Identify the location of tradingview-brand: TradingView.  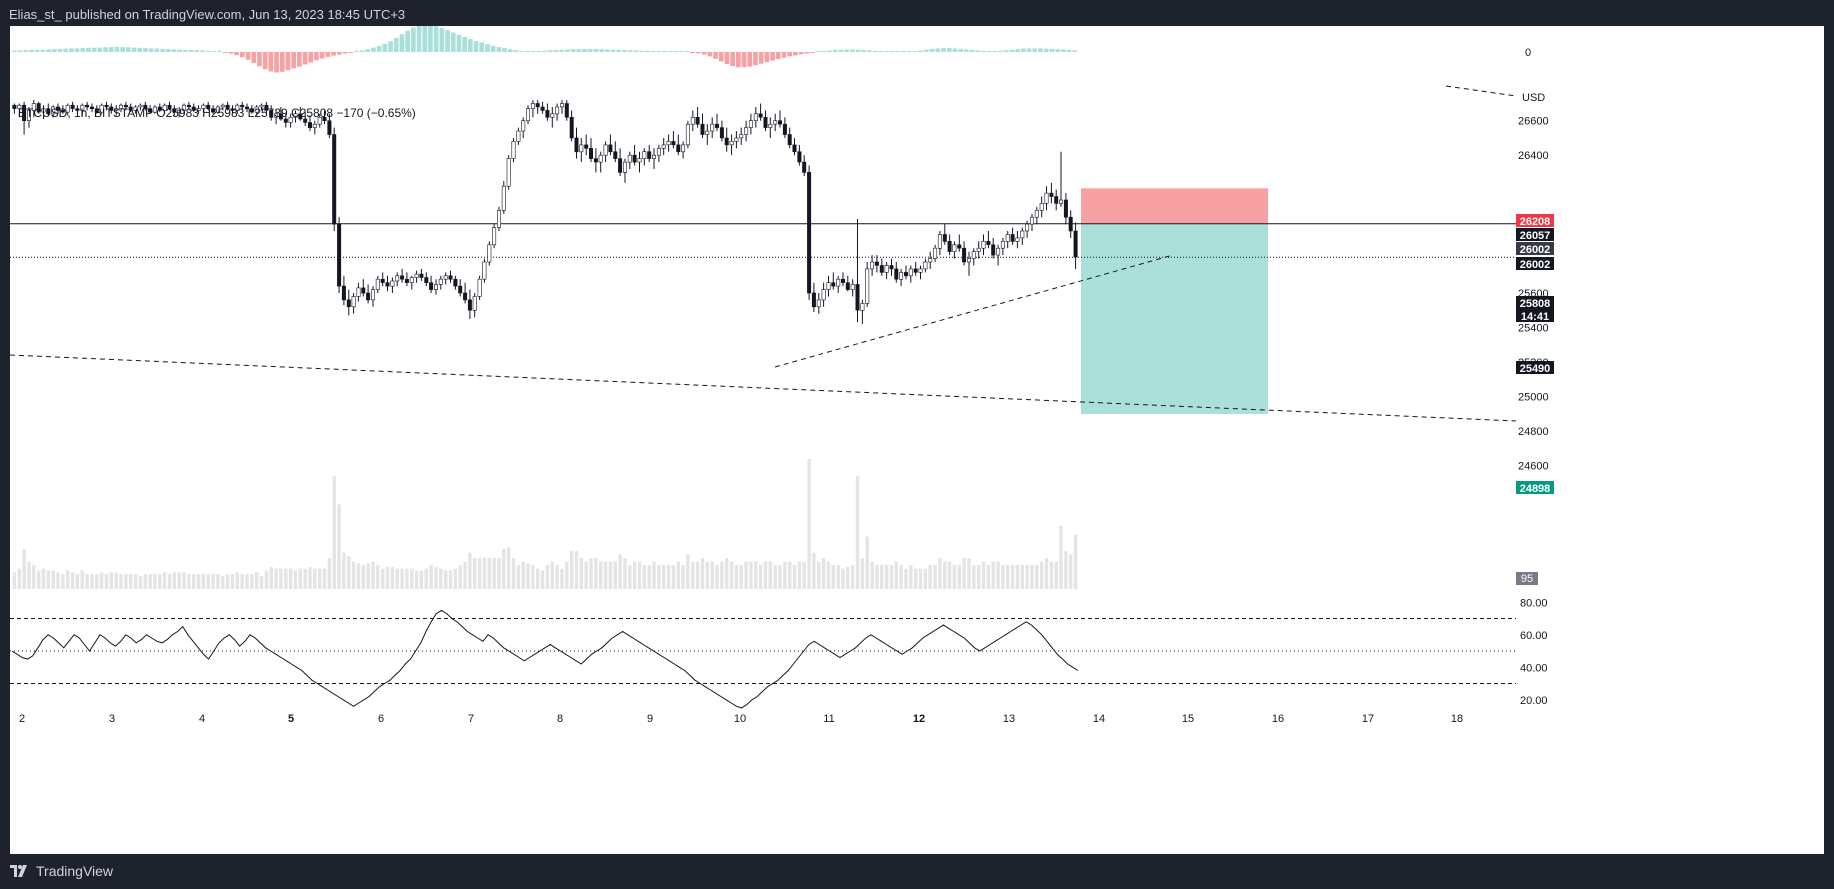
(61, 871).